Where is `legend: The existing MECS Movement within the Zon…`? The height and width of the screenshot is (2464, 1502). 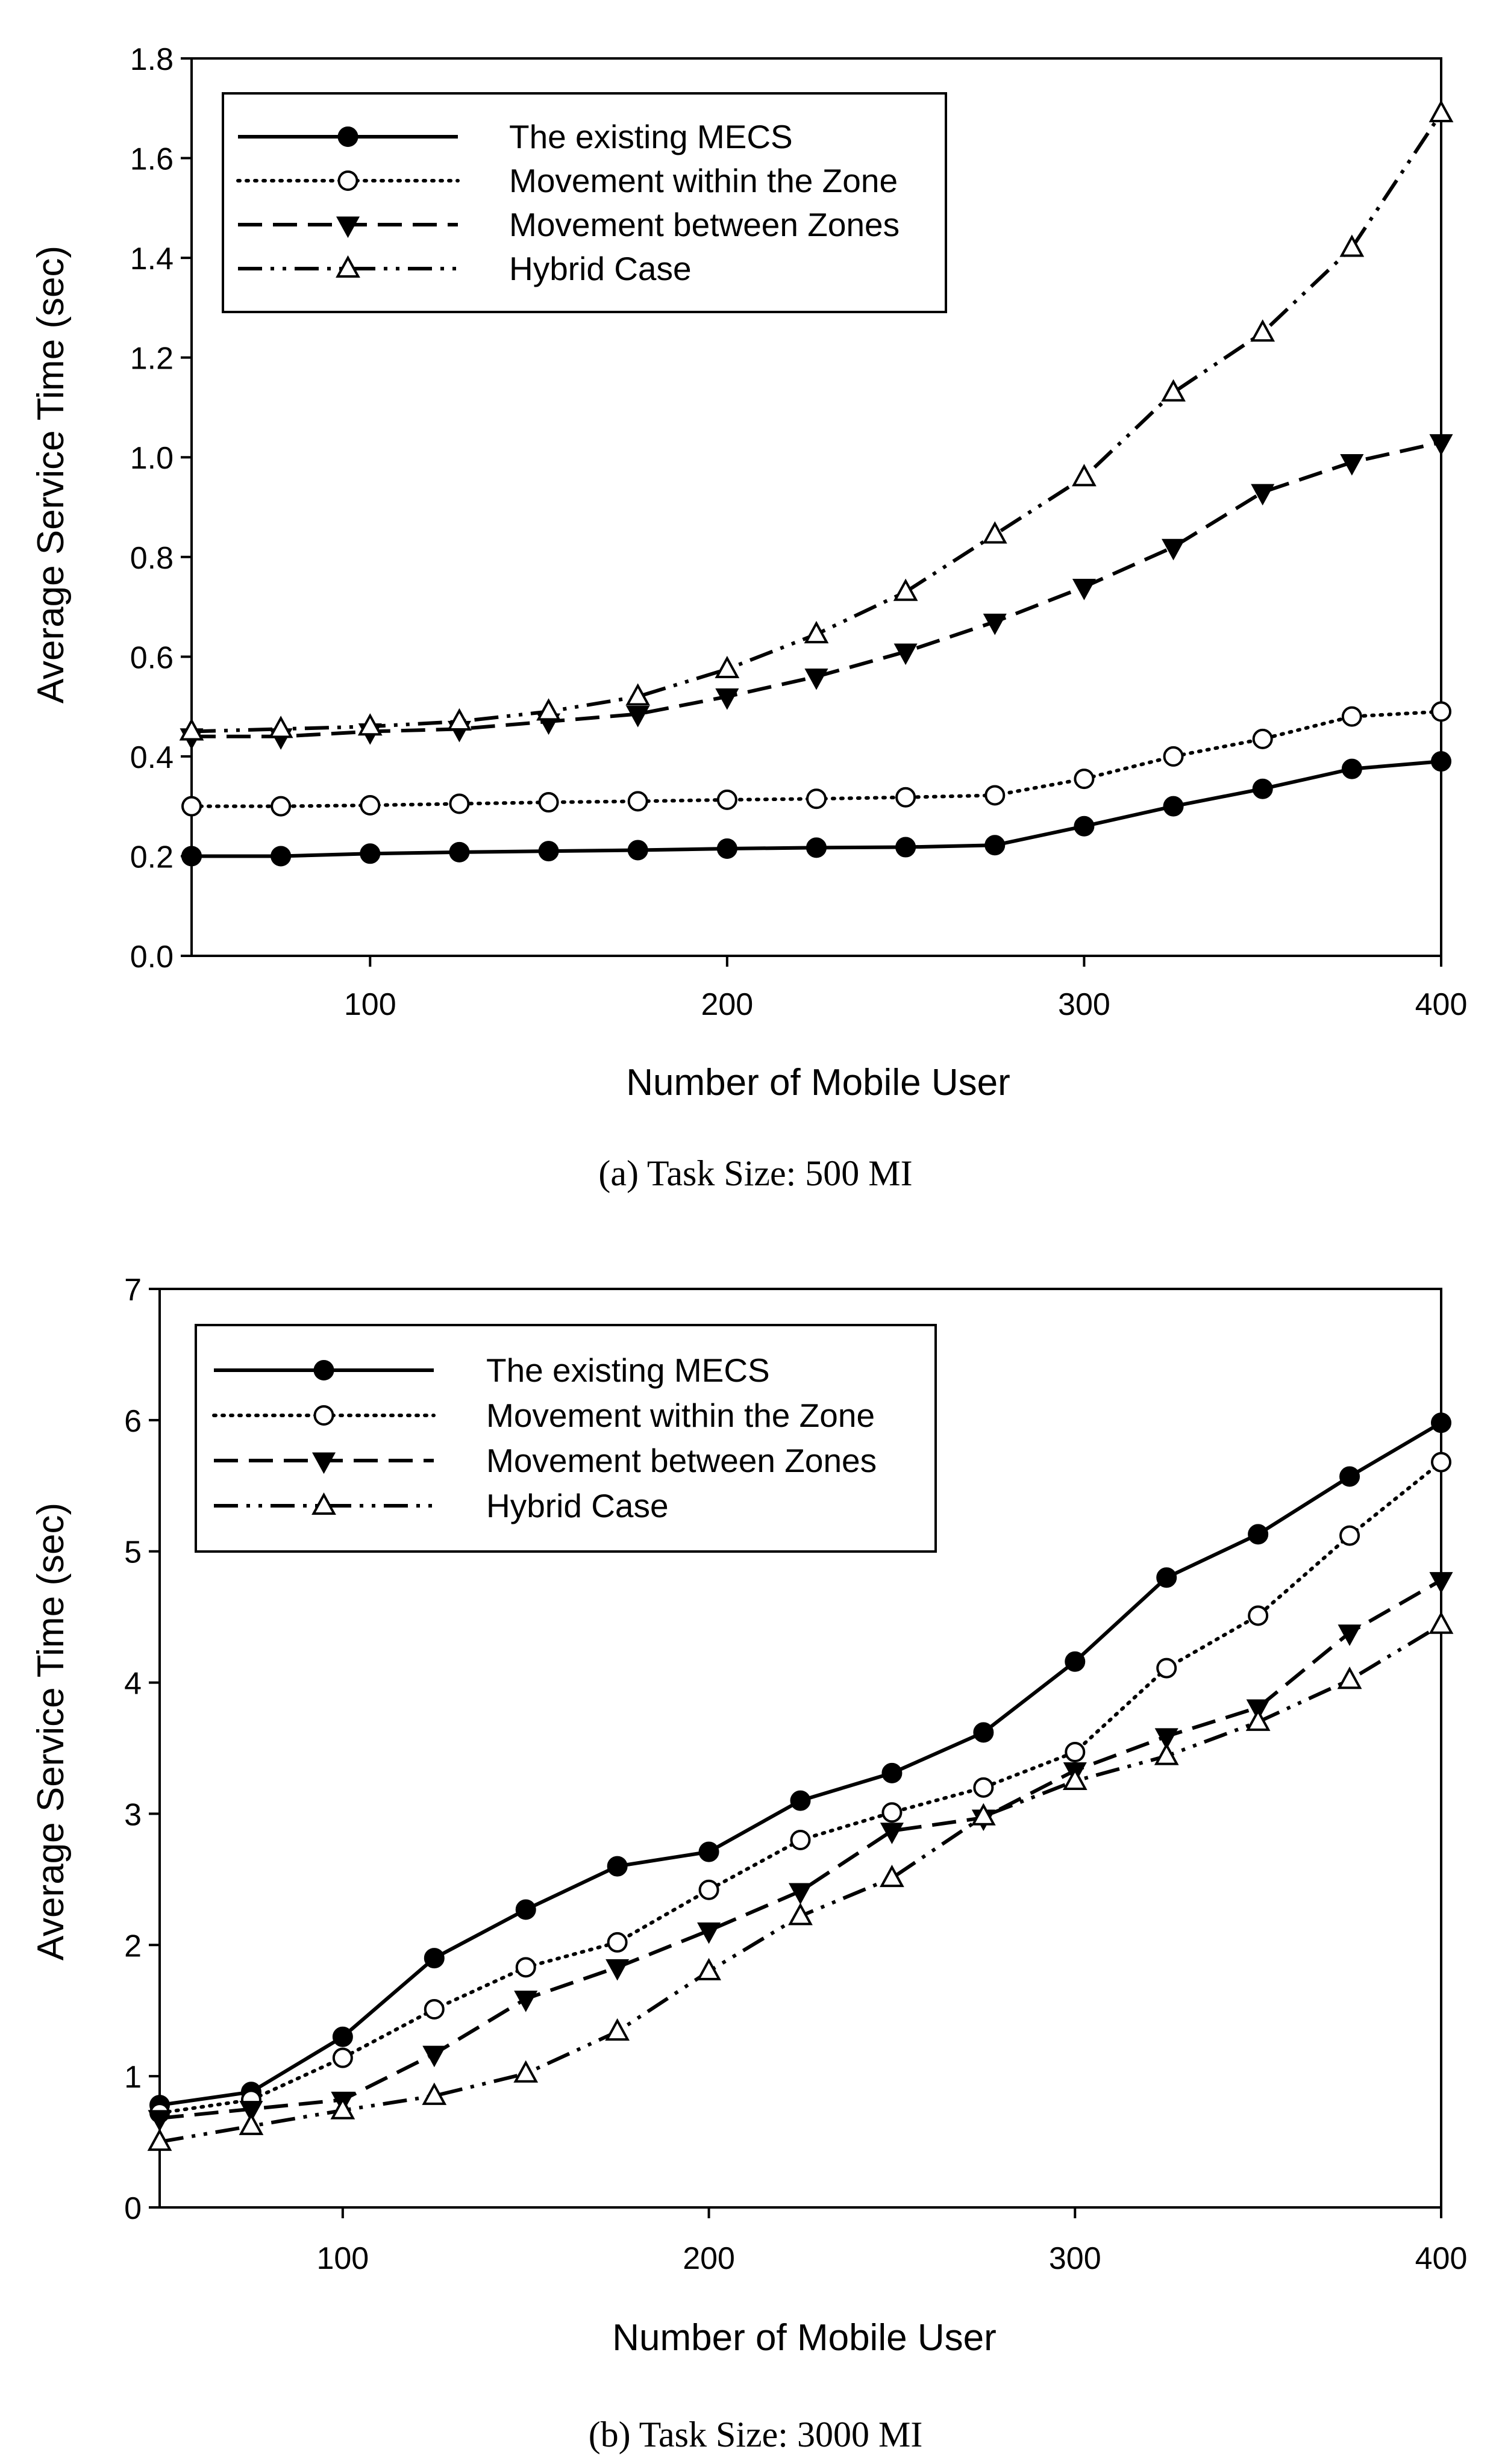
legend: The existing MECS Movement within the Zon… is located at coordinates (566, 1438).